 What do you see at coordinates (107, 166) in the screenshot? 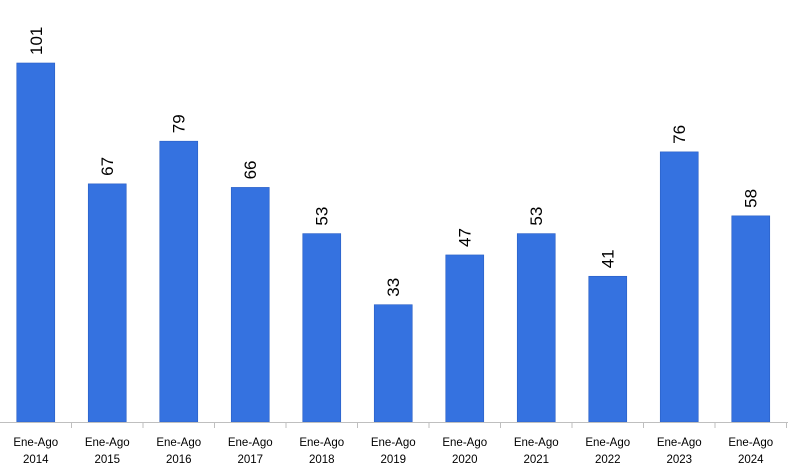
I see `value-label-2015: 67` at bounding box center [107, 166].